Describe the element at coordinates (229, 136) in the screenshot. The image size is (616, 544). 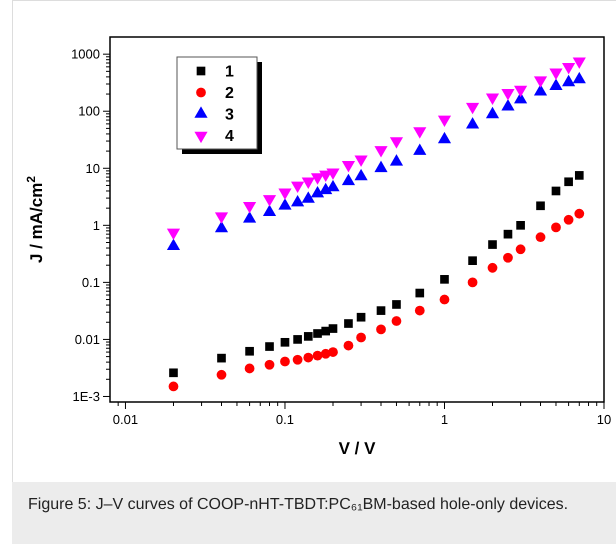
I see `legend-label: 4` at that location.